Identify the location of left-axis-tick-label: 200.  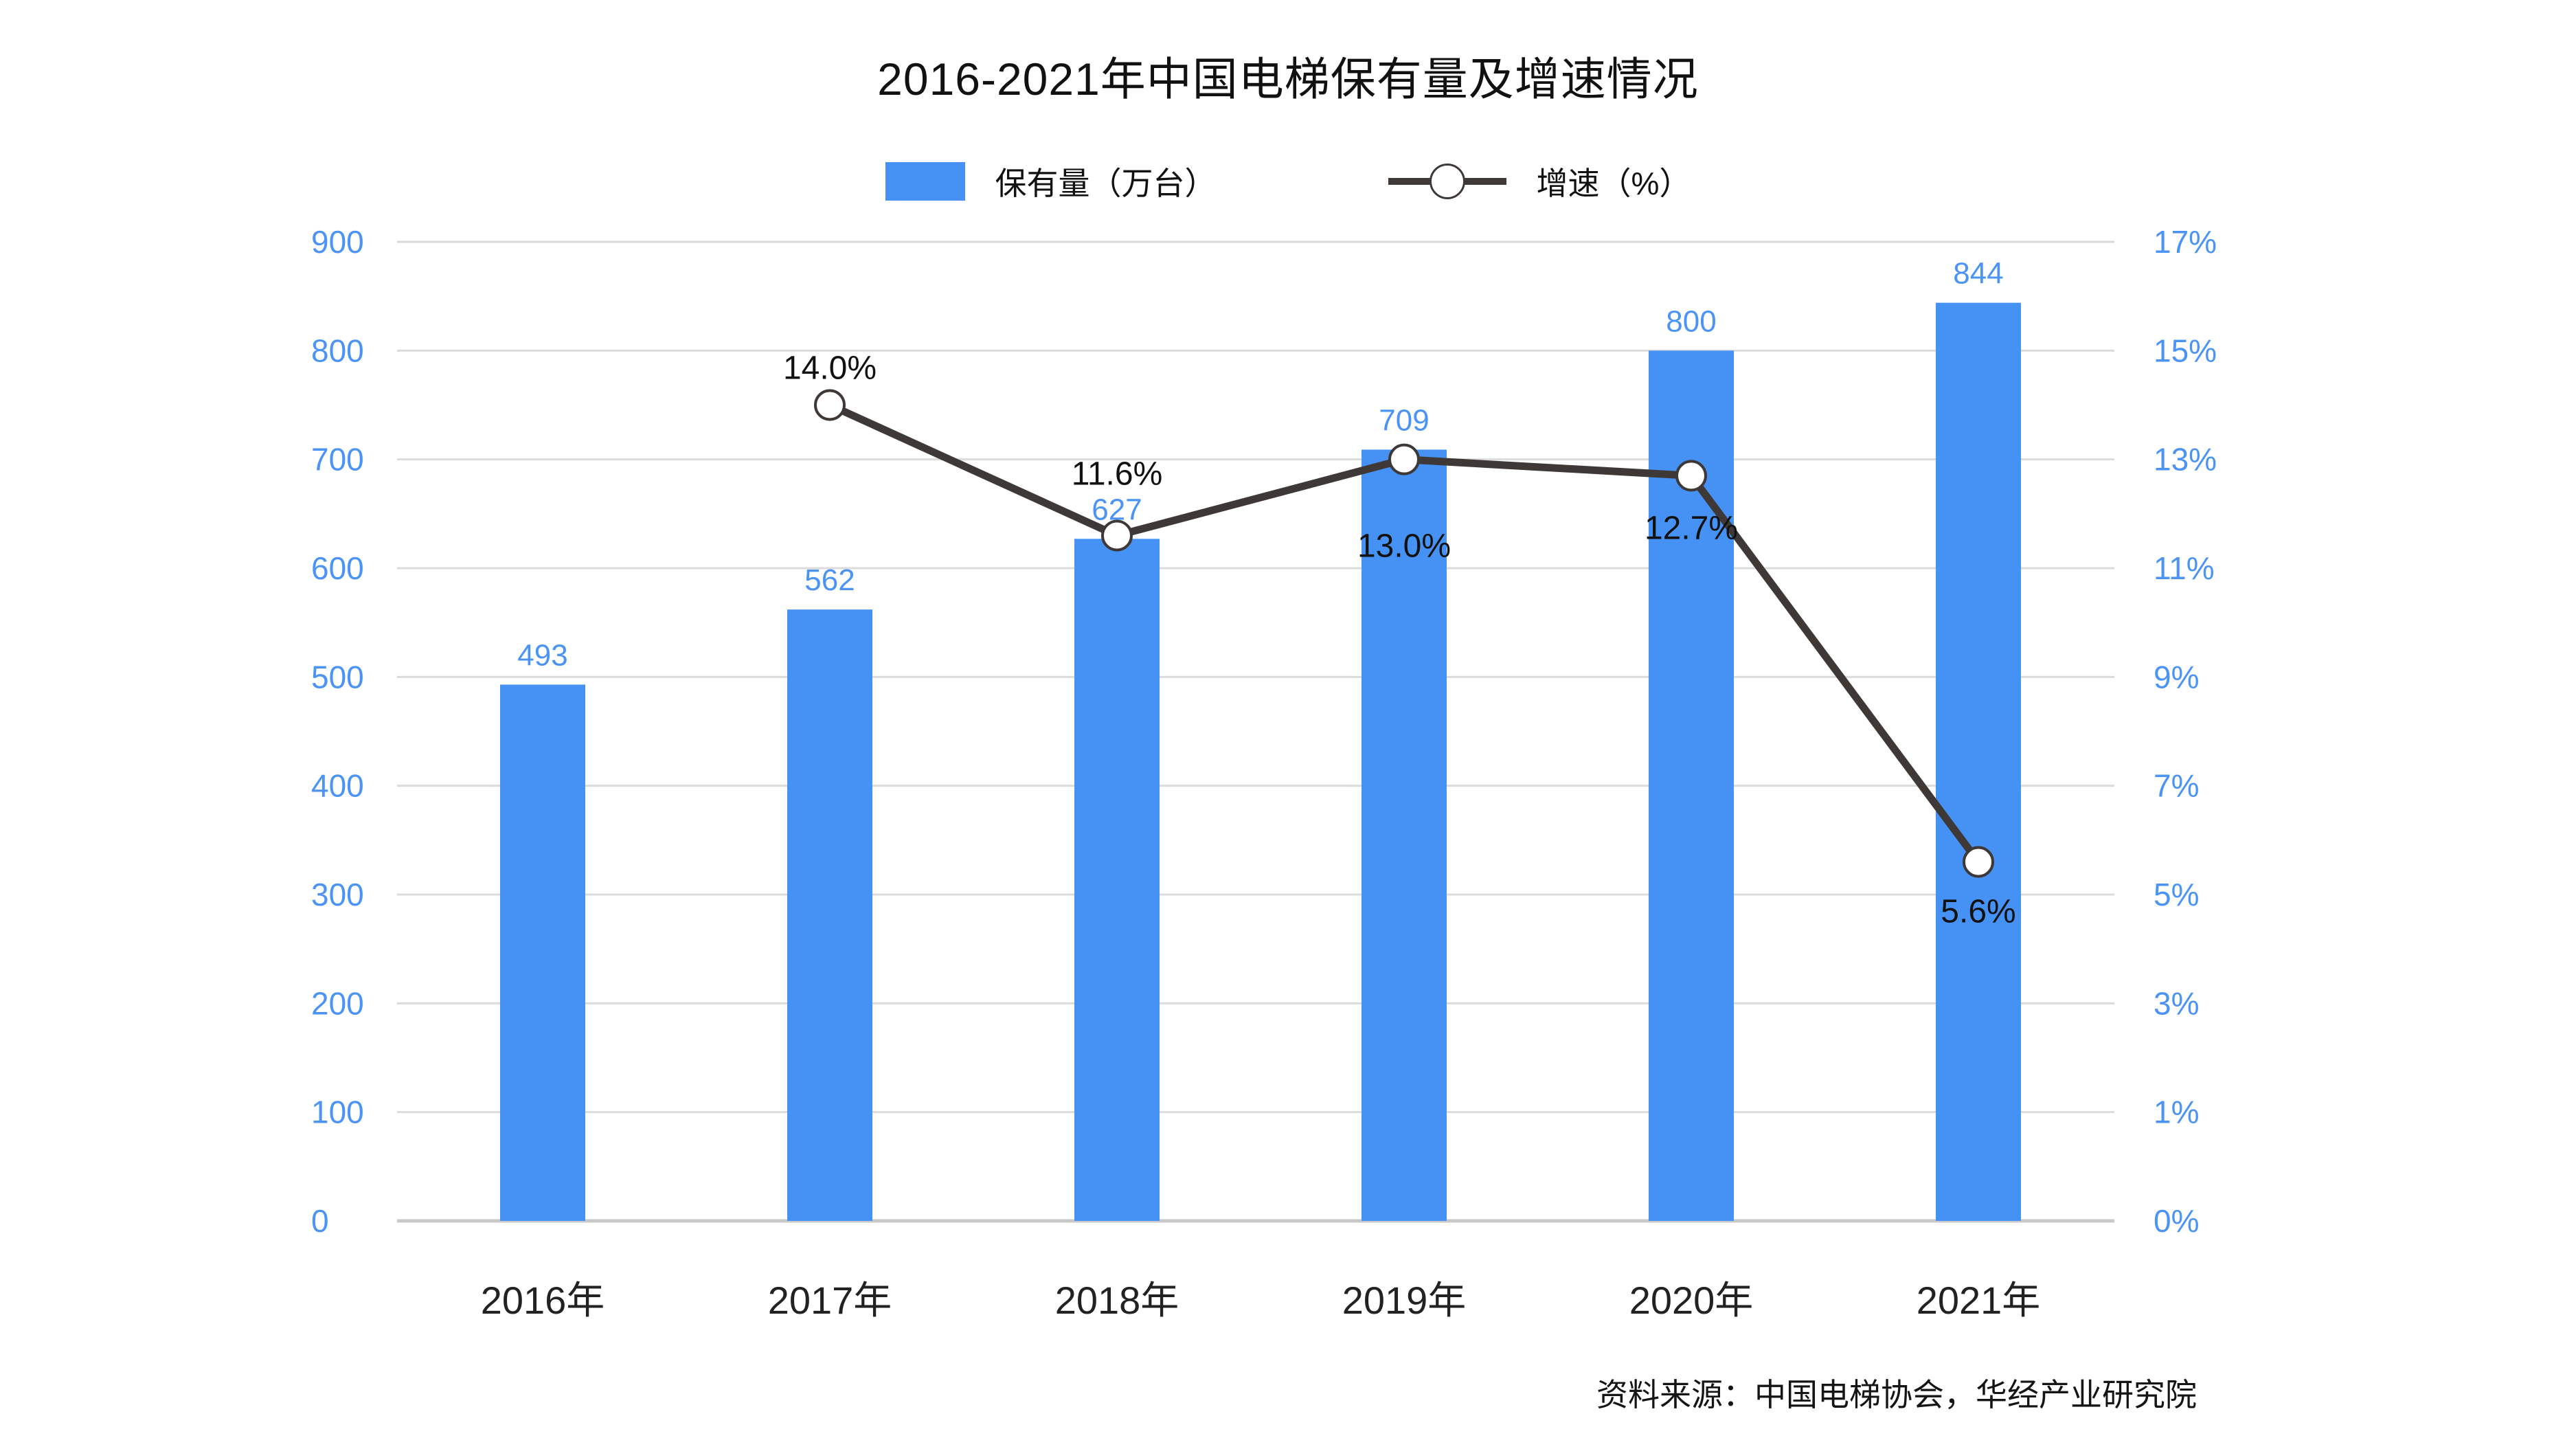
(337, 1003).